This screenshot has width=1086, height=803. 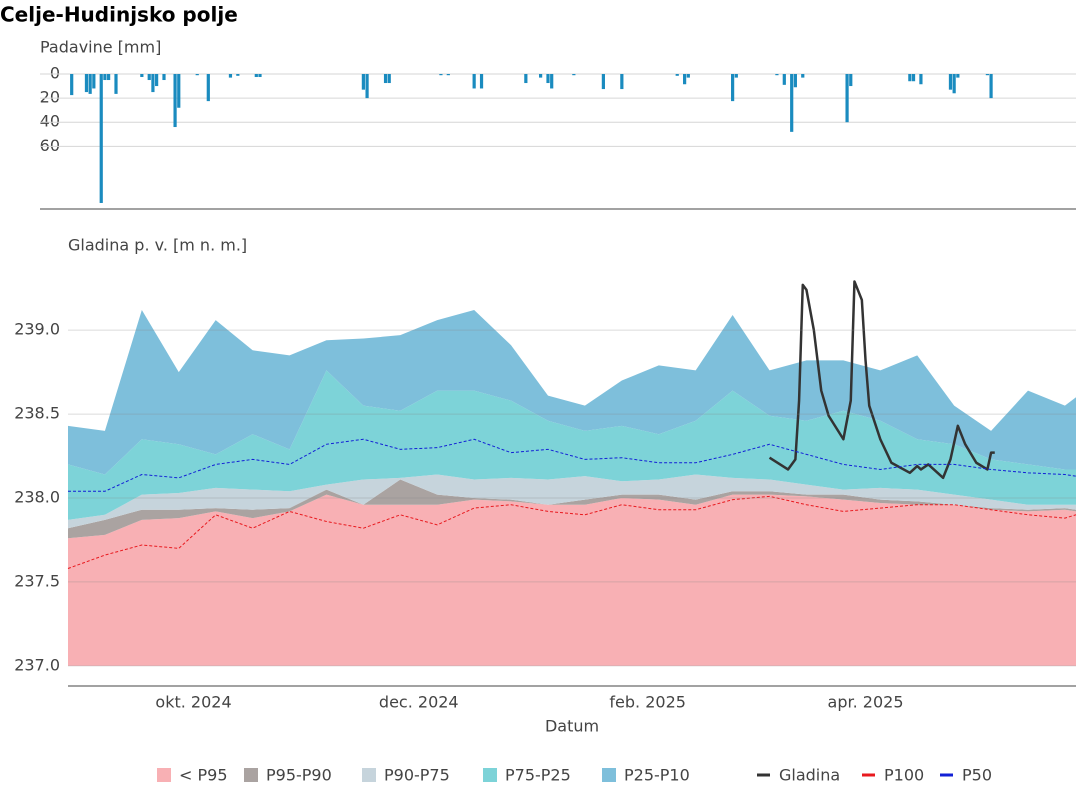 I want to click on y-axis-title: Padavine [mm], so click(x=100, y=47).